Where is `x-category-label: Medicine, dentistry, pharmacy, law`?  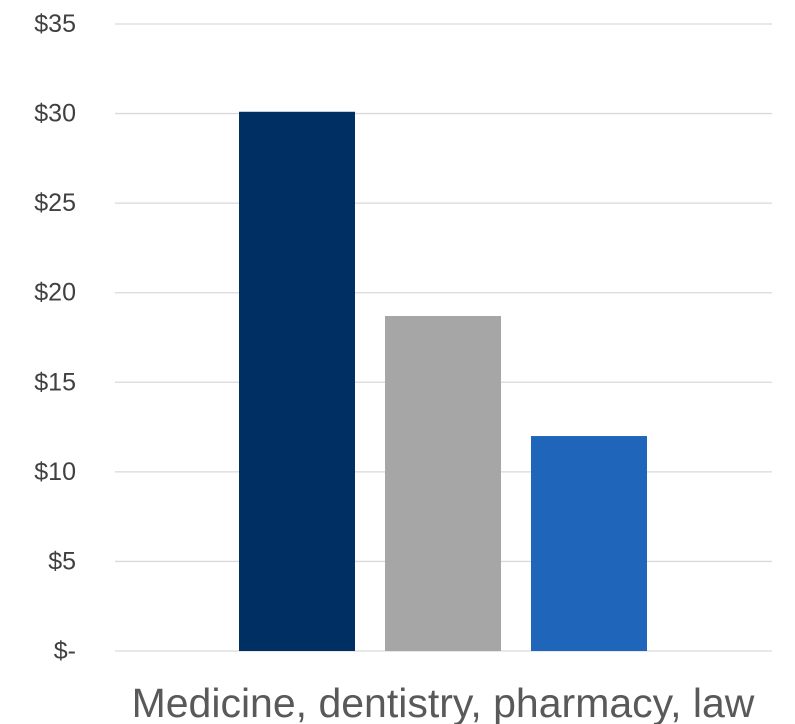 x-category-label: Medicine, dentistry, pharmacy, law is located at coordinates (443, 702).